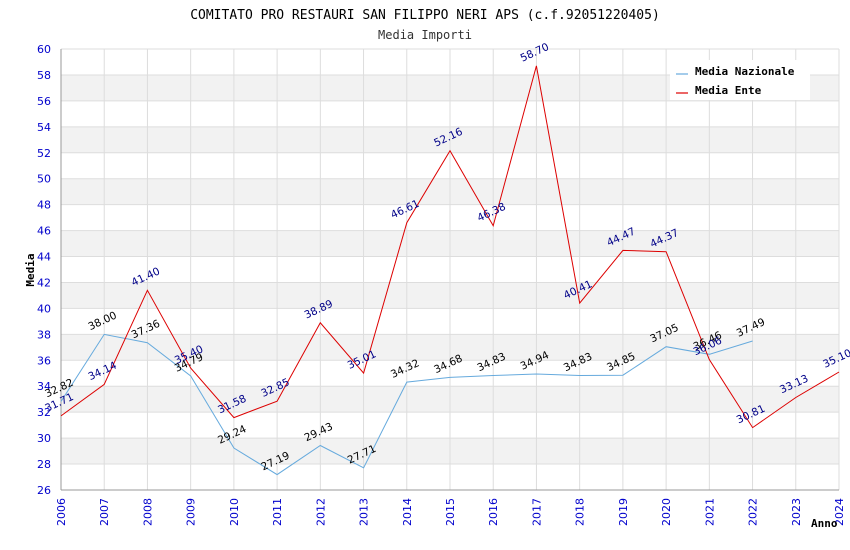  What do you see at coordinates (493, 512) in the screenshot?
I see `x-tick-label: 2016` at bounding box center [493, 512].